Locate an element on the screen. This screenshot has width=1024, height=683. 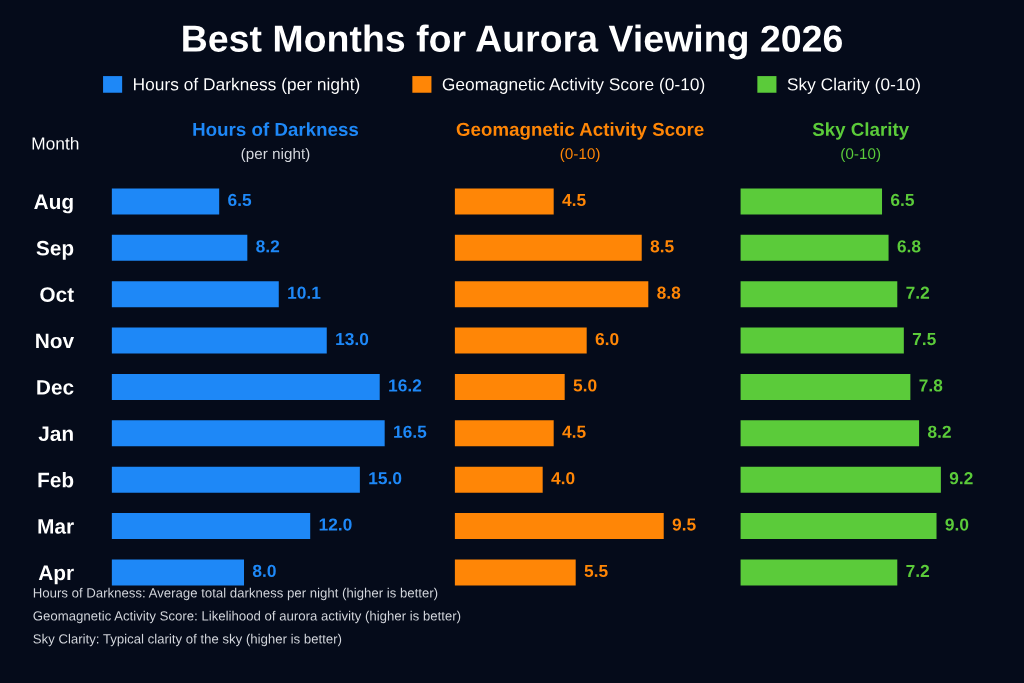
data-label: 4.0 is located at coordinates (563, 478).